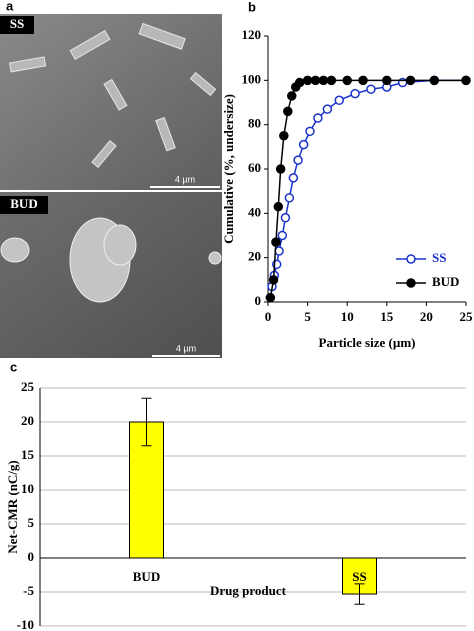 This screenshot has width=474, height=631. Describe the element at coordinates (307, 316) in the screenshot. I see `x-tick-label: 5` at that location.